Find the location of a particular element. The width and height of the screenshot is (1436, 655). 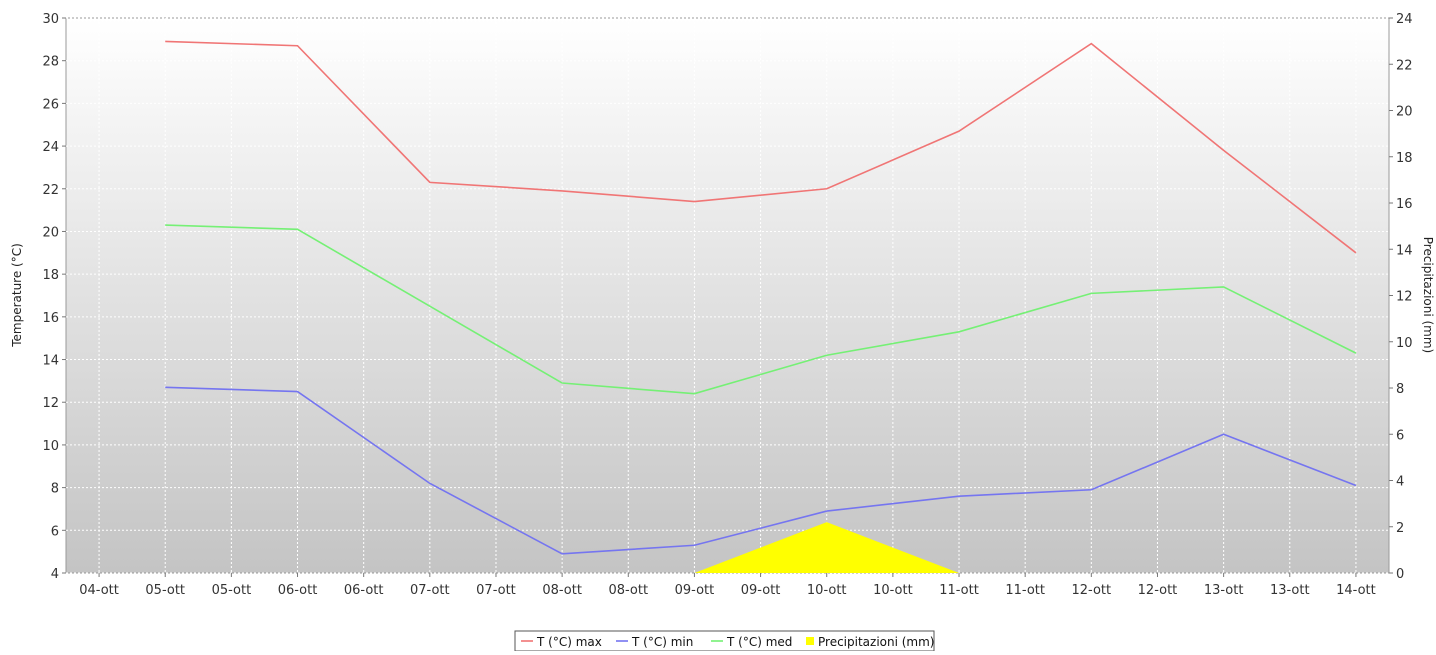

left-tick-label: 10 is located at coordinates (50, 446).